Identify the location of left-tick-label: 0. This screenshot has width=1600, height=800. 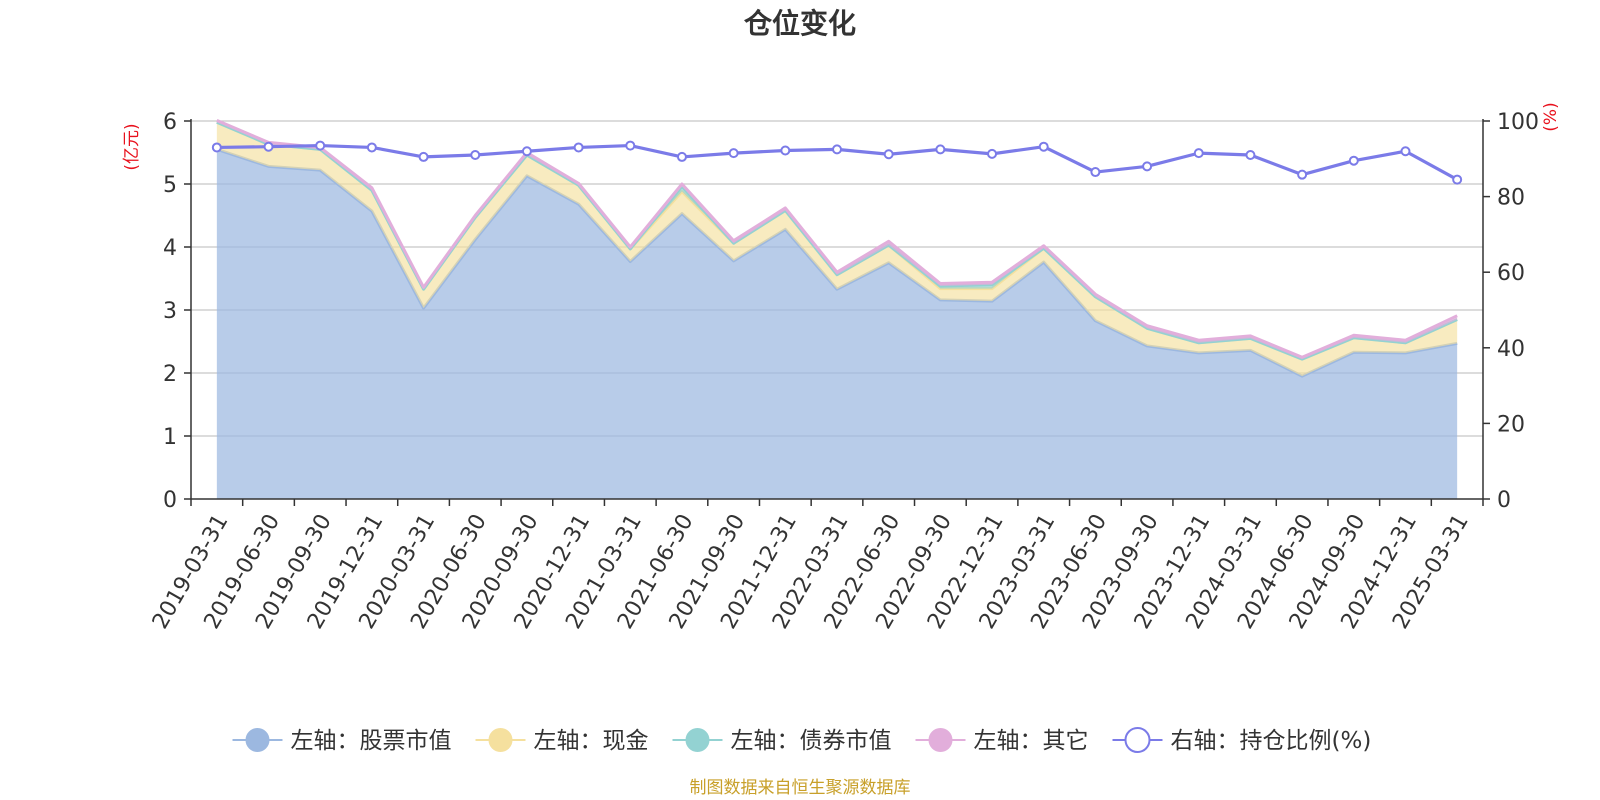
(170, 500).